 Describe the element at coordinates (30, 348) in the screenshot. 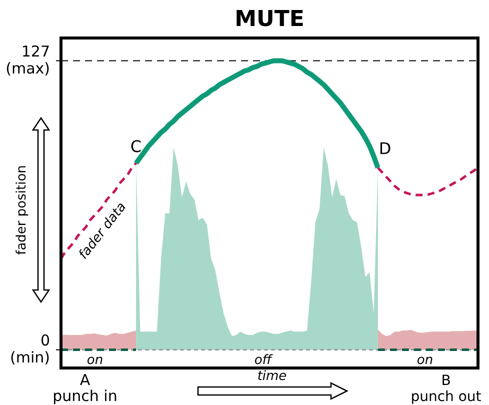

I see `y-tick-label: 0 (min)` at that location.